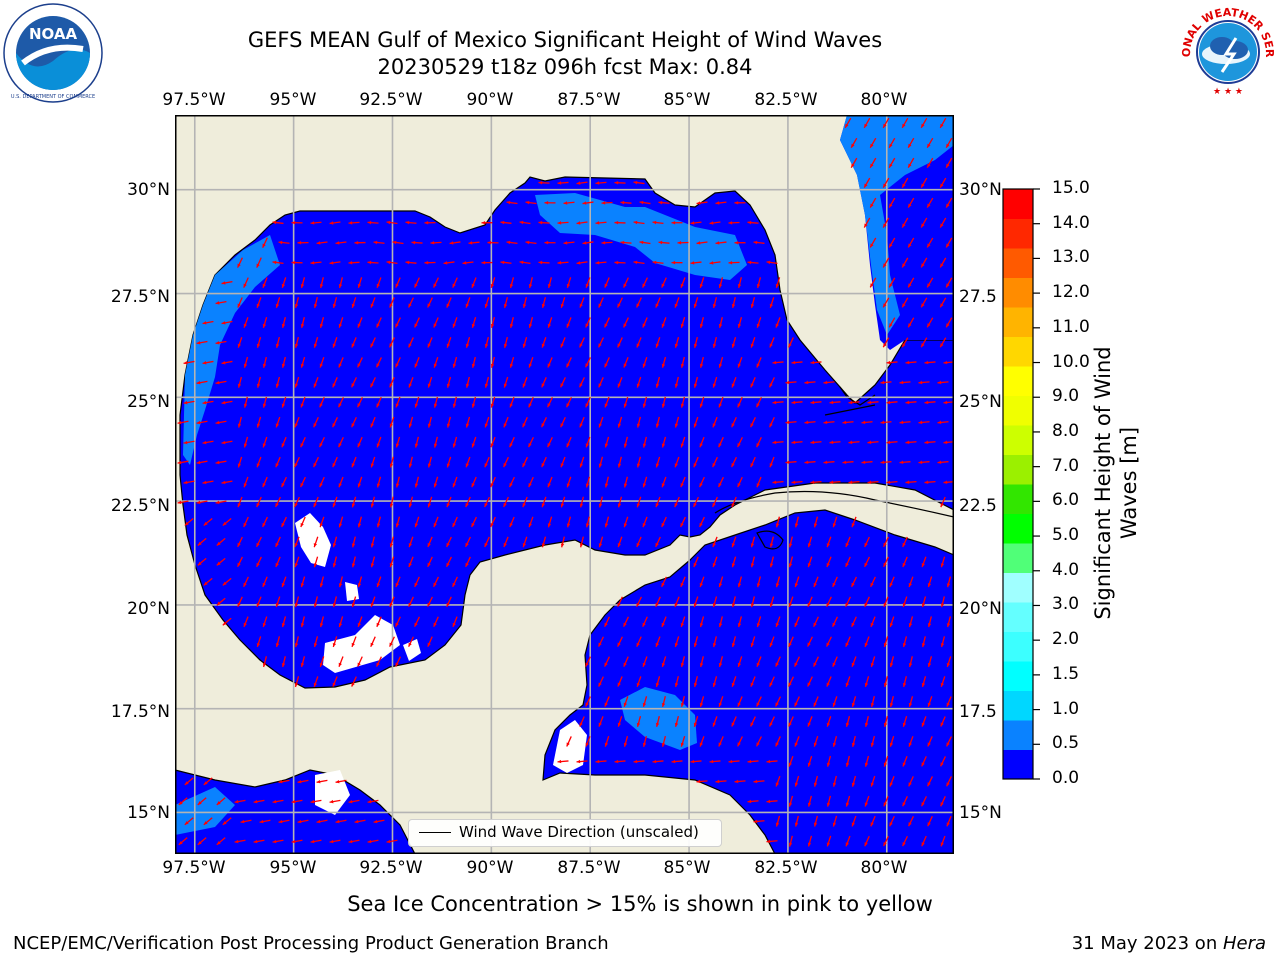  I want to click on footer-date: 31 May 2023 on Hera, so click(1169, 943).